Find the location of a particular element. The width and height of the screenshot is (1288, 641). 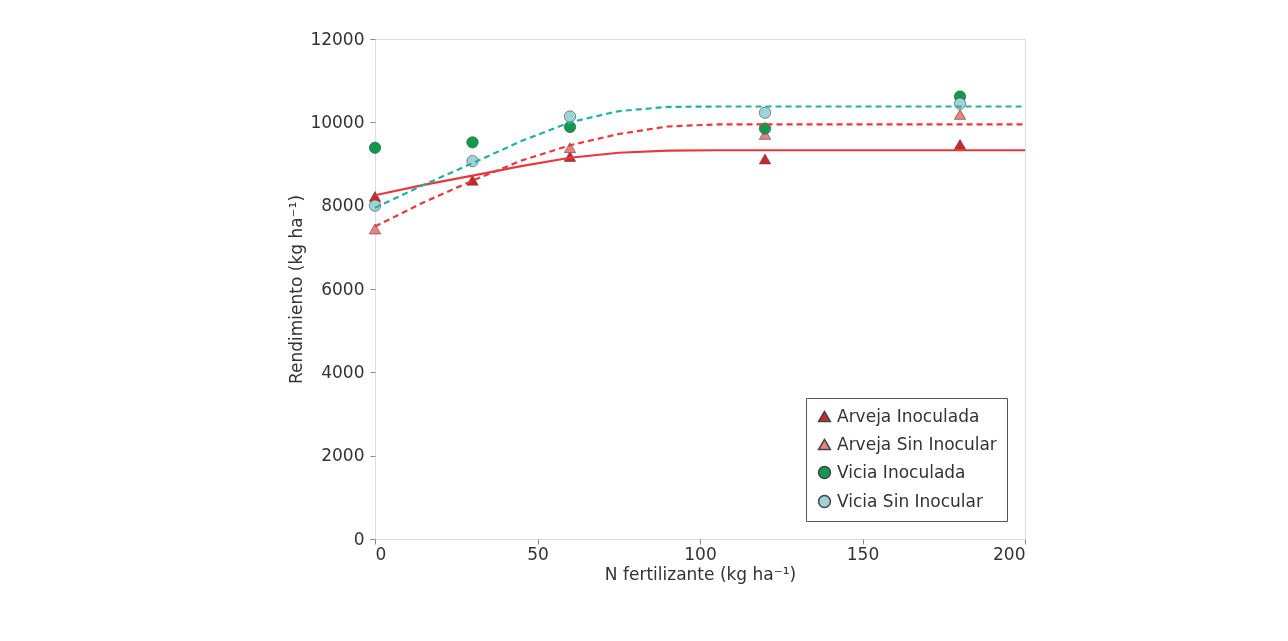

x-axis-title: N fertilizante (kg ha⁻¹) is located at coordinates (700, 573).